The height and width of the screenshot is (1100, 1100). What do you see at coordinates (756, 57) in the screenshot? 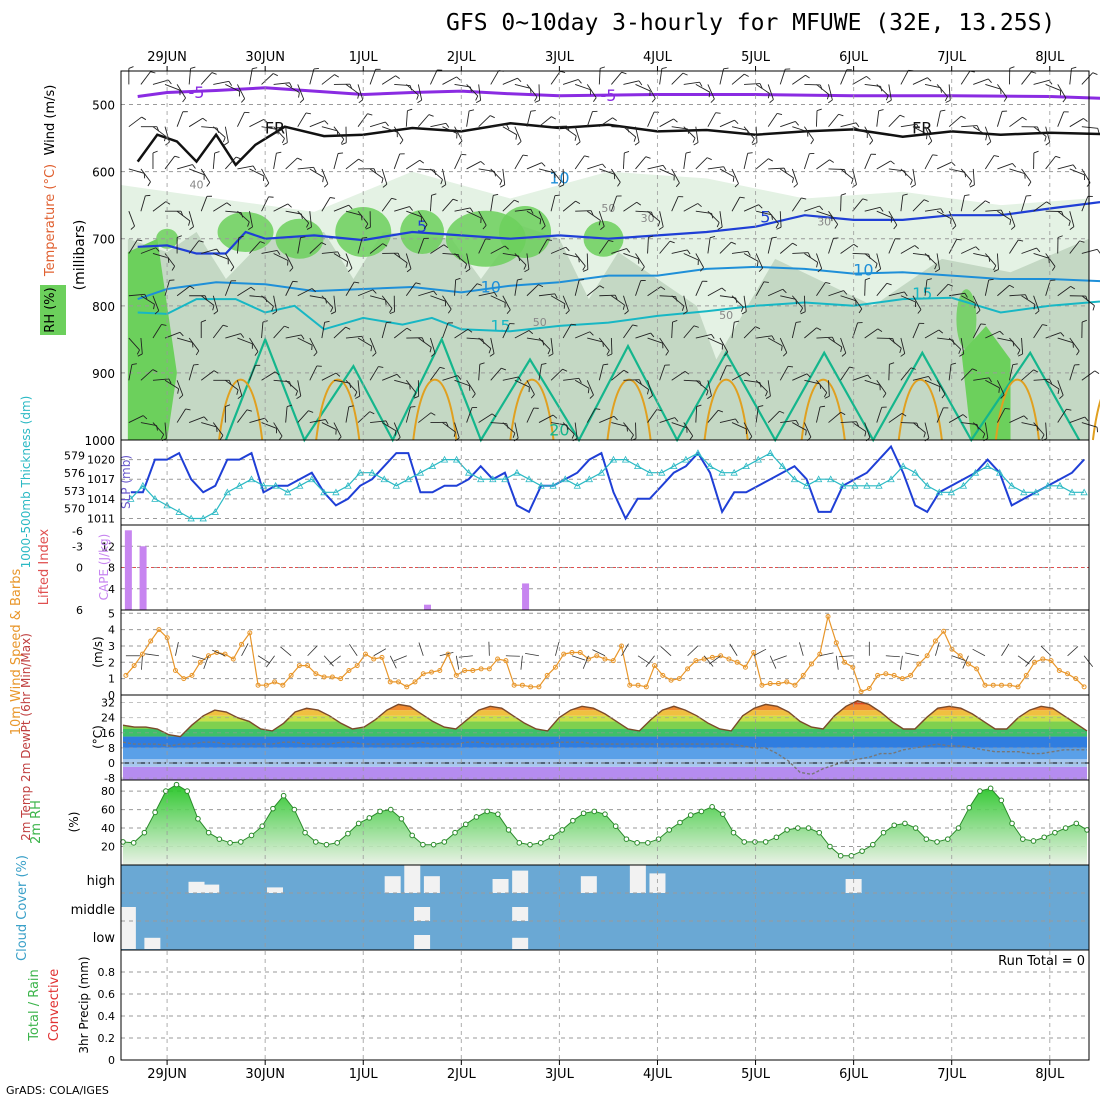
I see `xaxis-top-label: 5JUL` at bounding box center [756, 57].